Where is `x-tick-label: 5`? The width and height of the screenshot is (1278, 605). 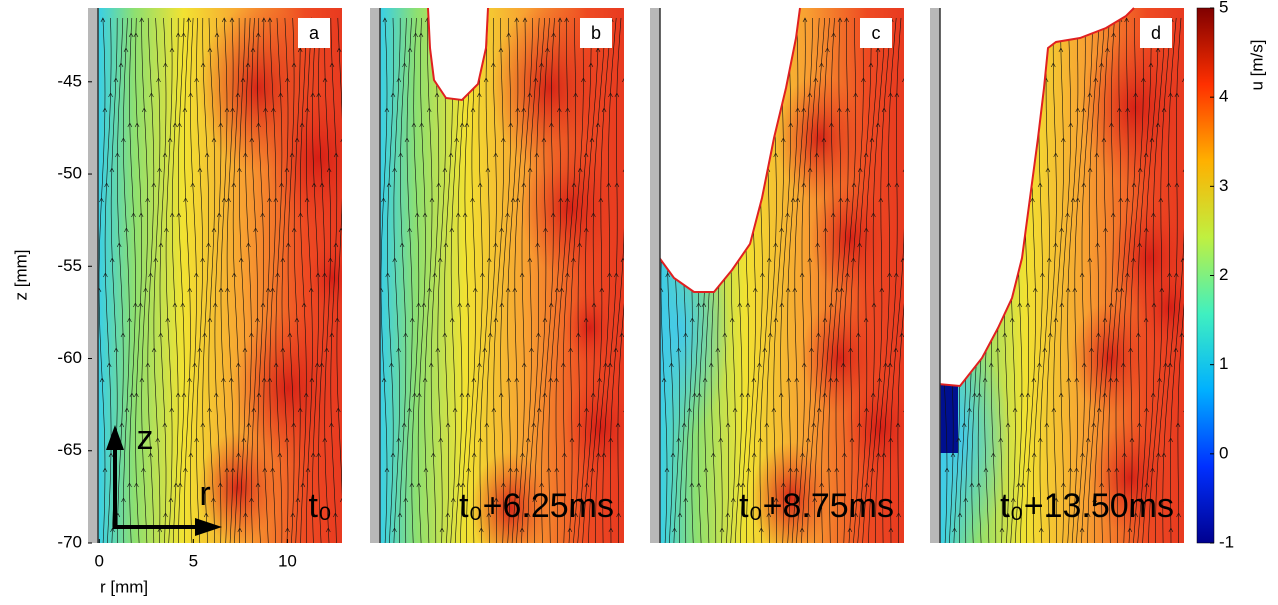
x-tick-label: 5 is located at coordinates (193, 560).